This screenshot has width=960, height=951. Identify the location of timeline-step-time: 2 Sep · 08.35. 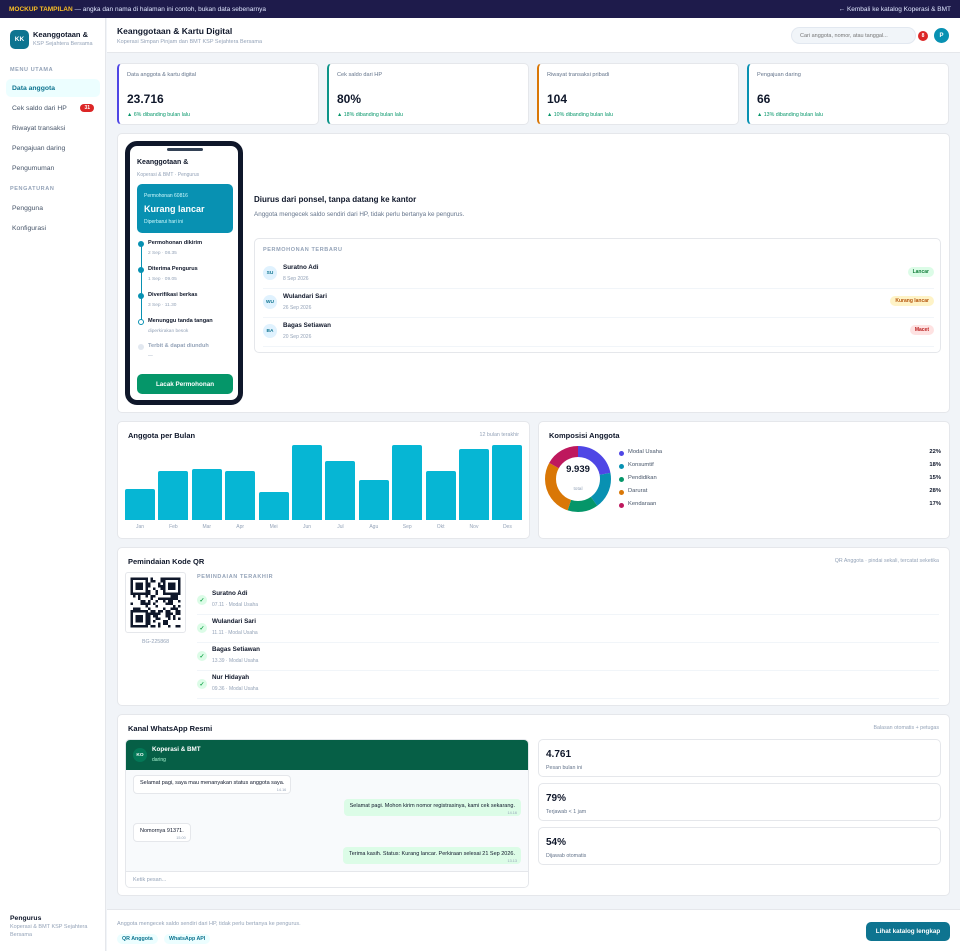
(162, 253).